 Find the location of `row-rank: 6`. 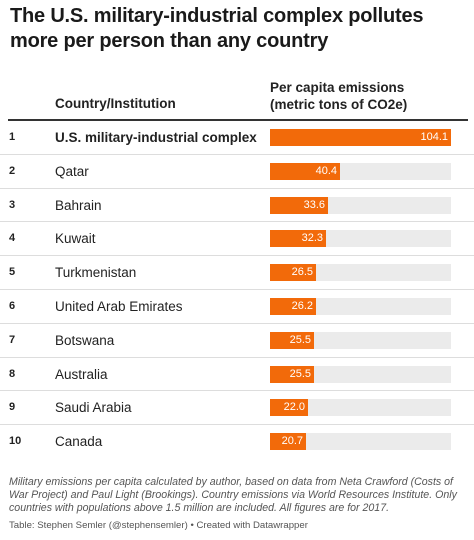

row-rank: 6 is located at coordinates (12, 305).